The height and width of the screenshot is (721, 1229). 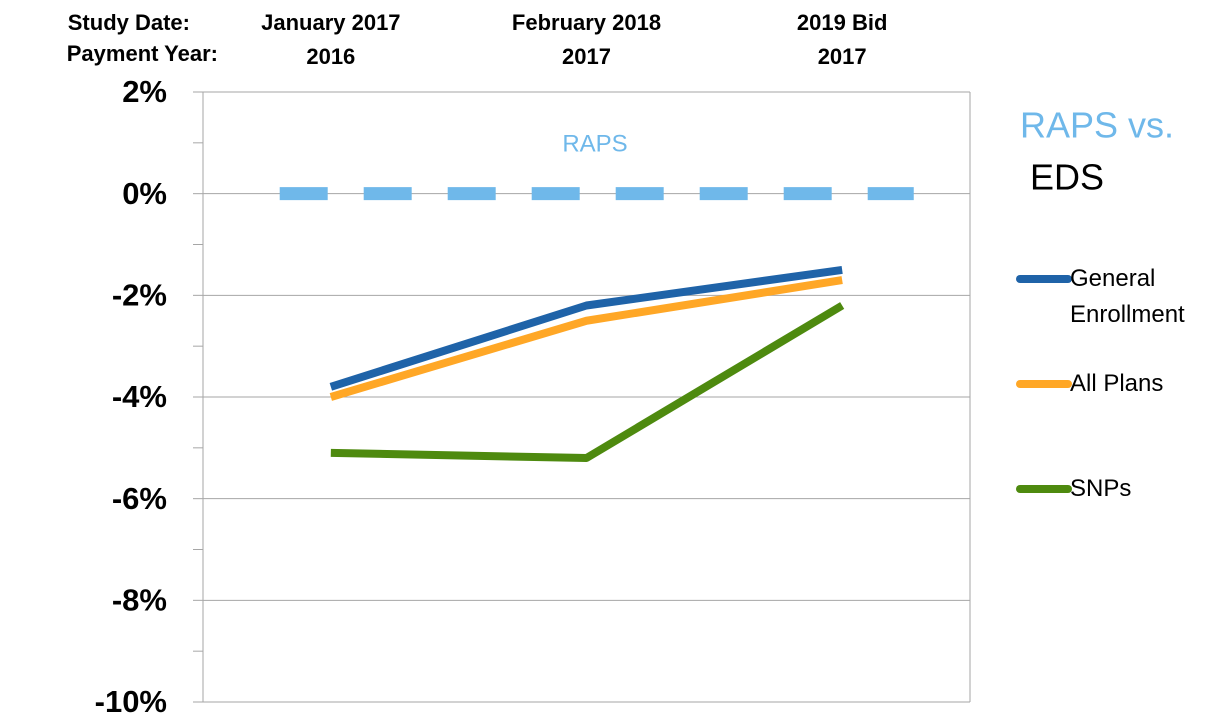 What do you see at coordinates (1097, 125) in the screenshot?
I see `legend-title: RAPS vs.` at bounding box center [1097, 125].